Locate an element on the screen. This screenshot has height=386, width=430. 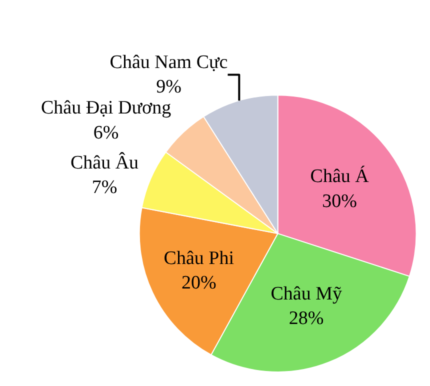
data-label: 28% is located at coordinates (306, 319).